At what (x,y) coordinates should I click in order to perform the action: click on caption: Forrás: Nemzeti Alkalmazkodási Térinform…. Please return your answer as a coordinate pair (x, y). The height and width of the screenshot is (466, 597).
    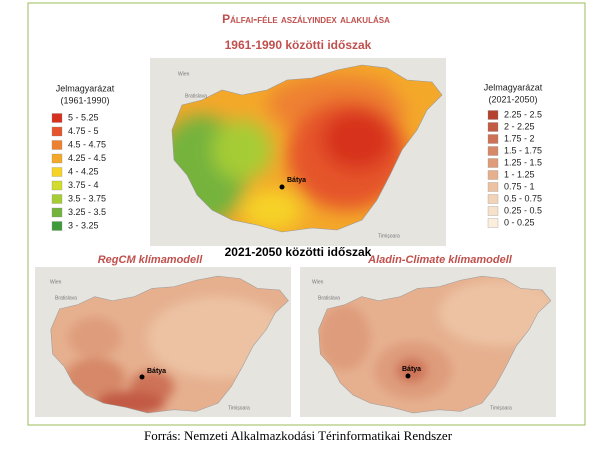
    Looking at the image, I should click on (298, 435).